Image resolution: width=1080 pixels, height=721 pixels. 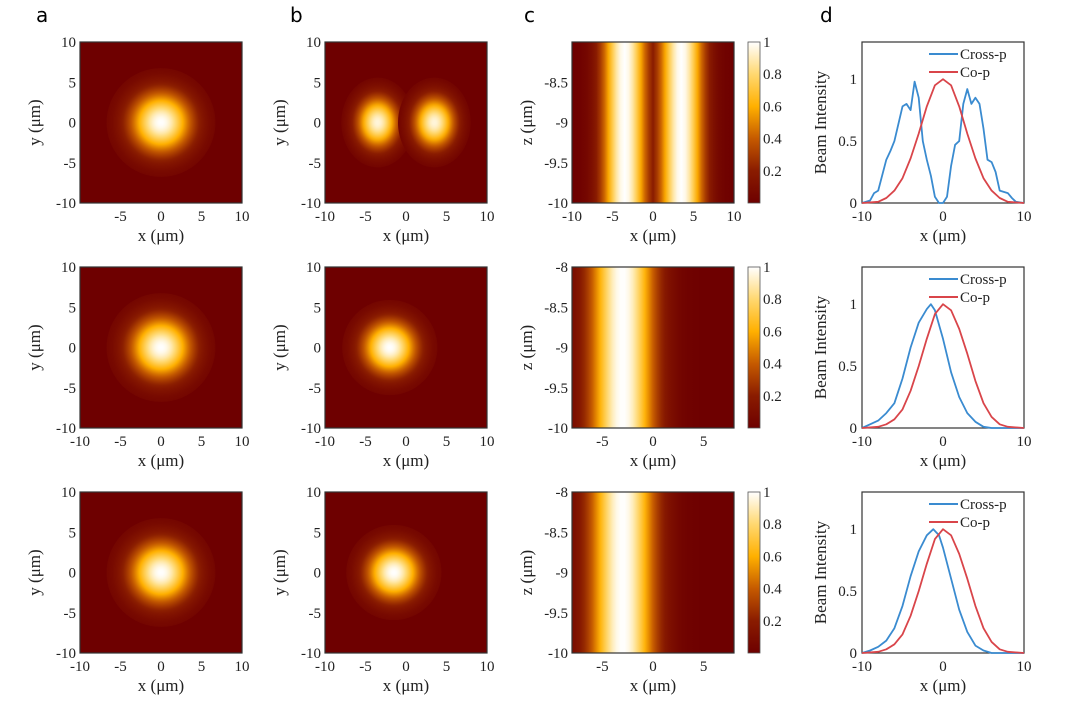 I want to click on subplot-b2: 10 5 0 -5 -10-10 -5 0 5 10 x (μm) y (μm), so click(x=382, y=365).